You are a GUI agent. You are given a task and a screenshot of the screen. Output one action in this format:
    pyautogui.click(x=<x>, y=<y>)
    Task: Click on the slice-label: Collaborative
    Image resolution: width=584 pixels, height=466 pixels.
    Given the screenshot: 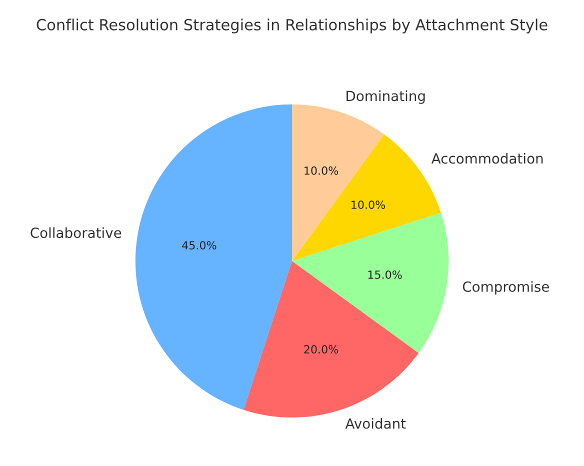 What is the action you would take?
    pyautogui.click(x=76, y=232)
    